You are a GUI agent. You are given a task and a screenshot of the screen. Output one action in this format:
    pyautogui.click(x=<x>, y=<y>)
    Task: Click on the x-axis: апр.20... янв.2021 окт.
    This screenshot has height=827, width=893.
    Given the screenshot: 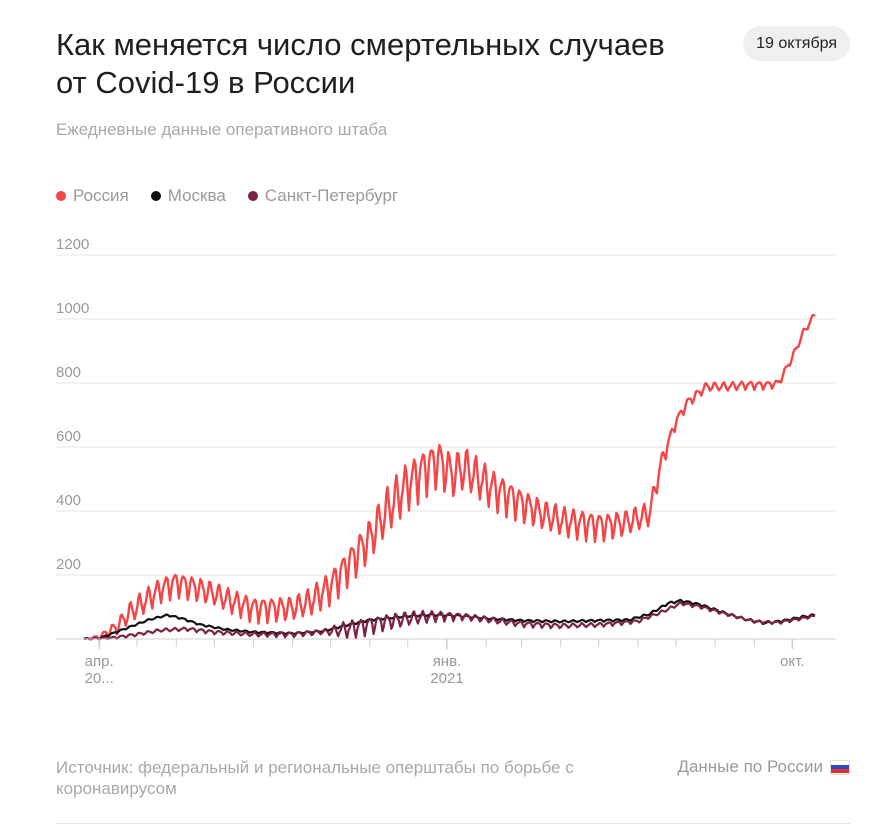 What is the action you would take?
    pyautogui.click(x=446, y=662)
    